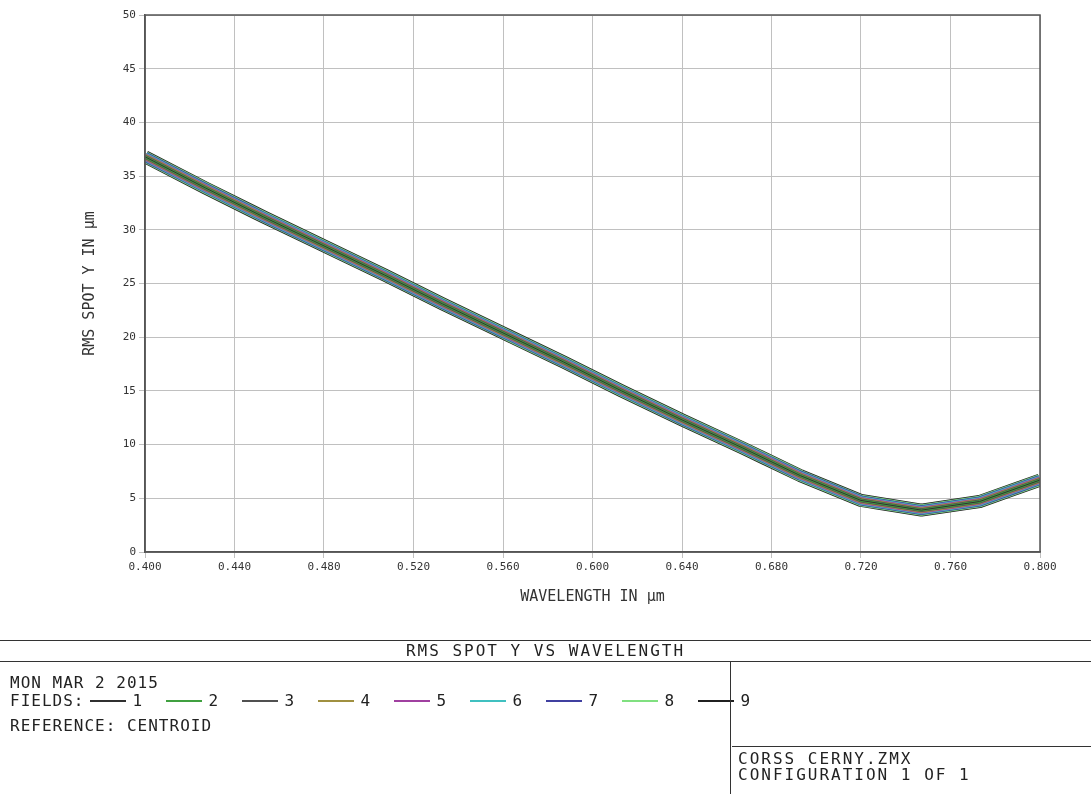 The width and height of the screenshot is (1091, 794). Describe the element at coordinates (413, 567) in the screenshot. I see `x-tick-label: 0.520` at that location.